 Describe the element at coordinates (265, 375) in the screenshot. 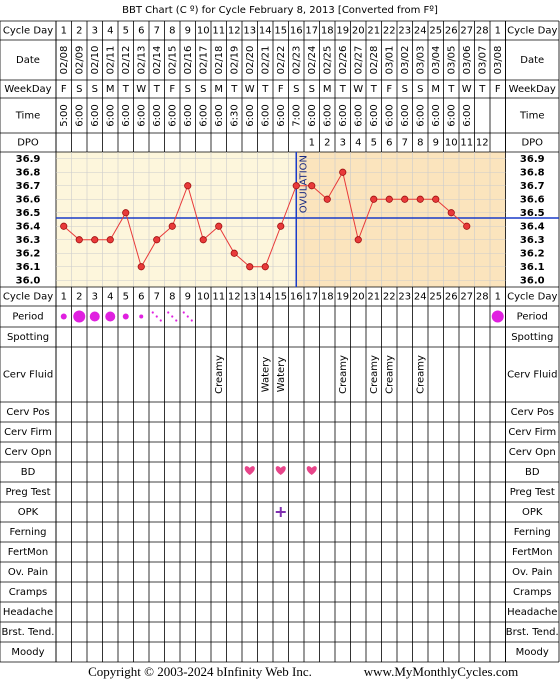

I see `cerv-fluid: Watery` at that location.